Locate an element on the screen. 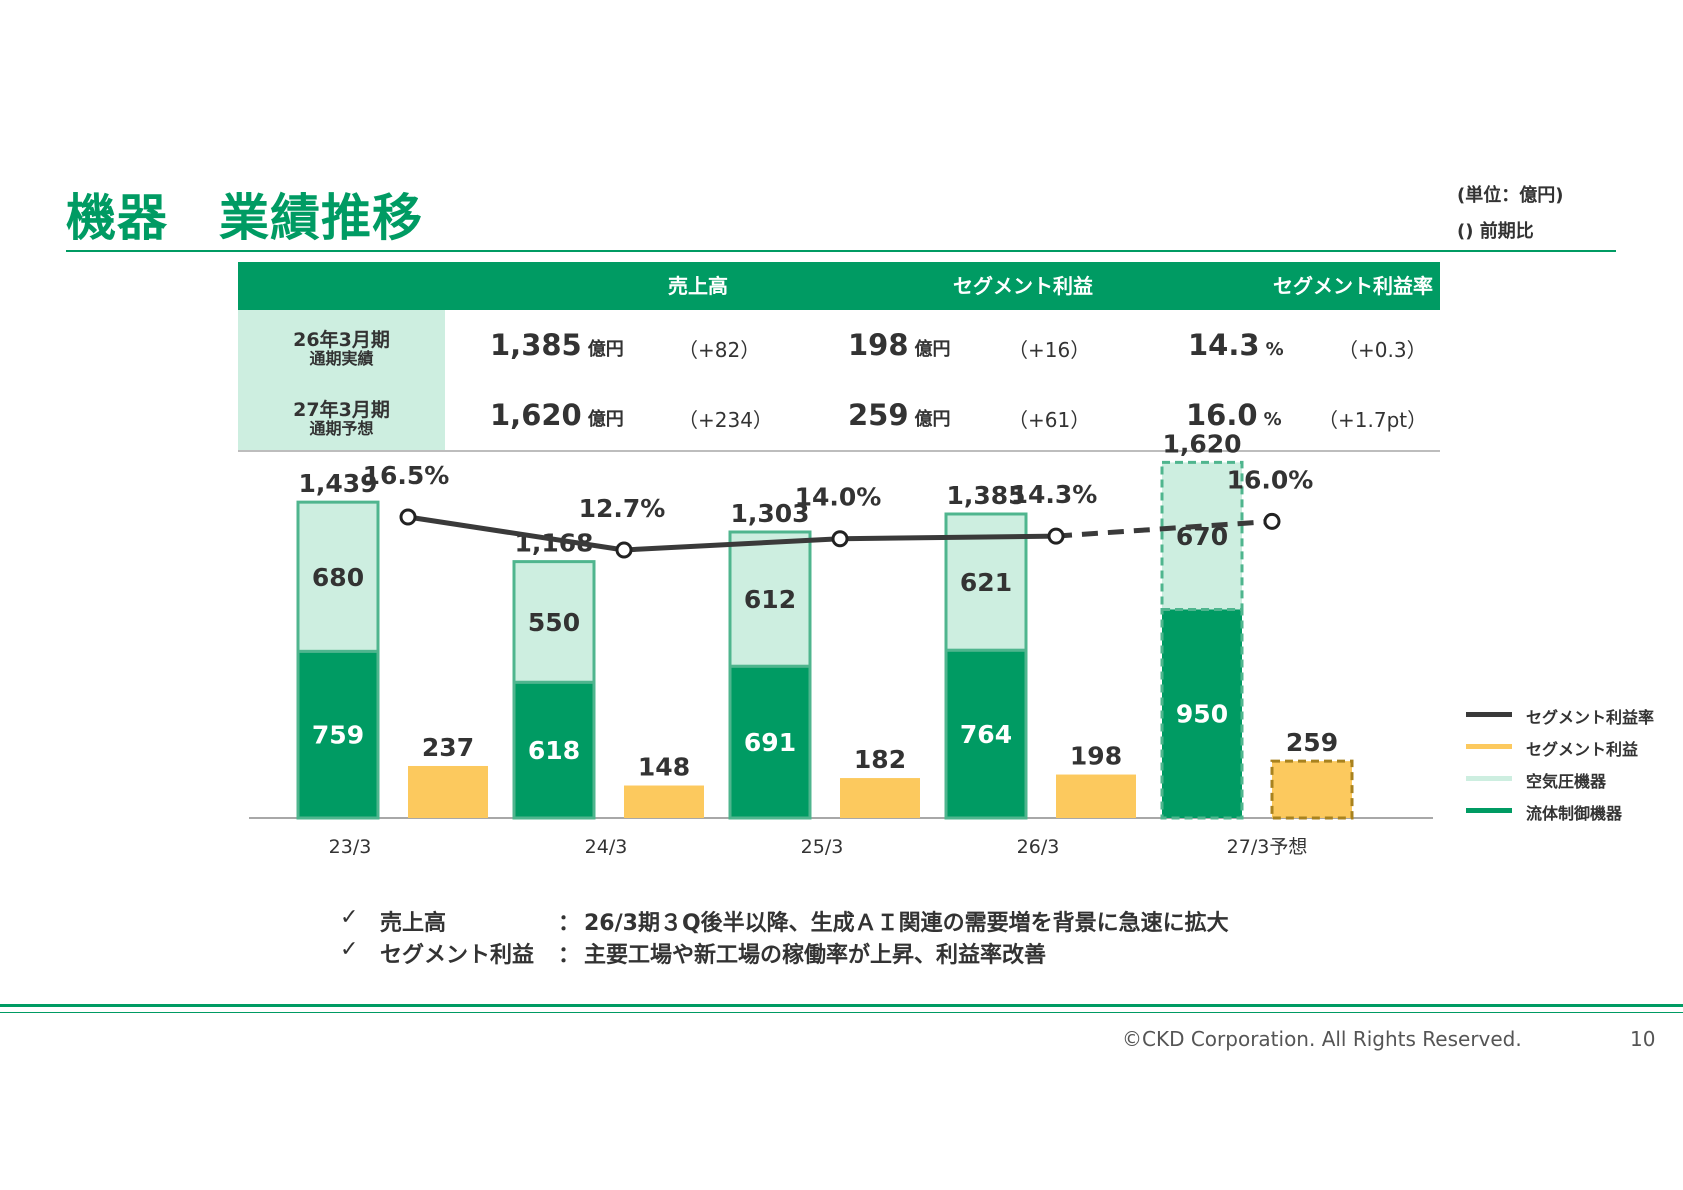 This screenshot has height=1190, width=1683. actual-profit-diff: （+16） is located at coordinates (1049, 350).